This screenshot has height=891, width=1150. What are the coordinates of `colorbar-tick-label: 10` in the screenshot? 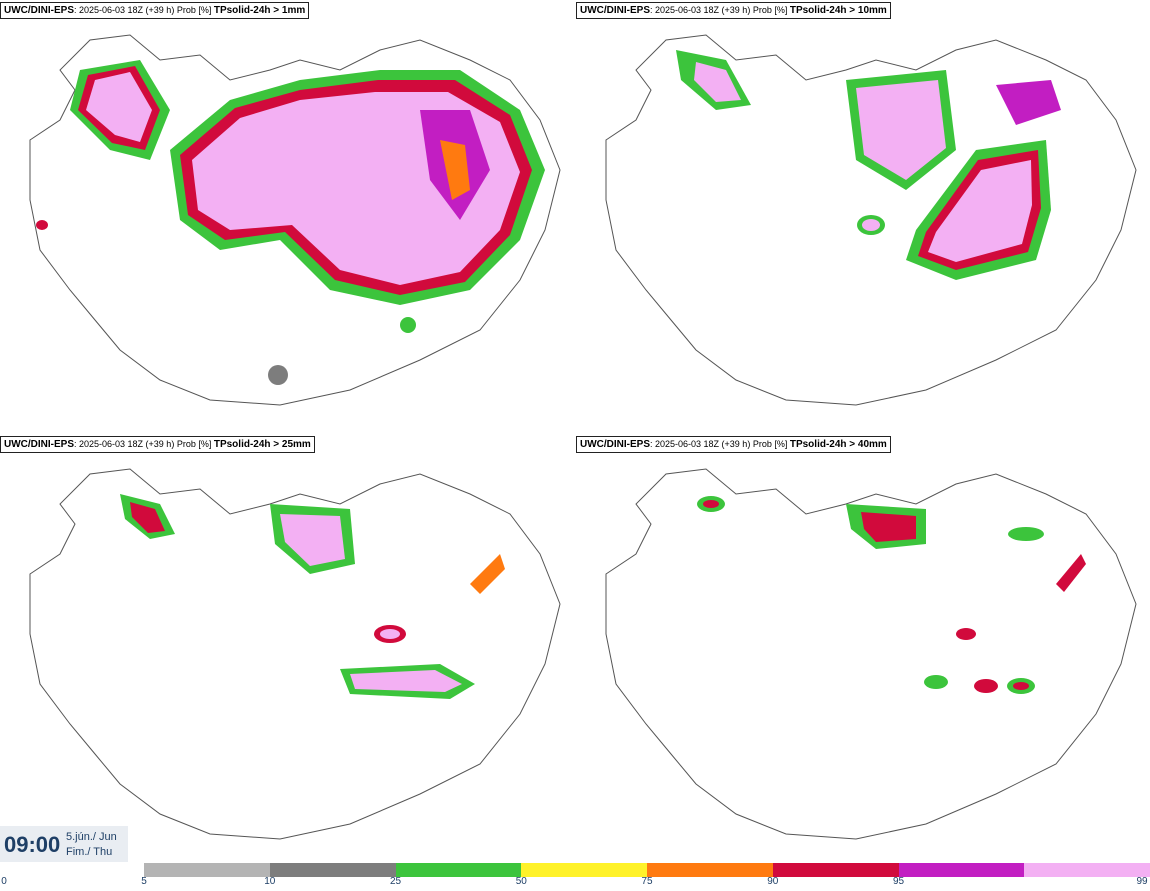 It's located at (270, 881).